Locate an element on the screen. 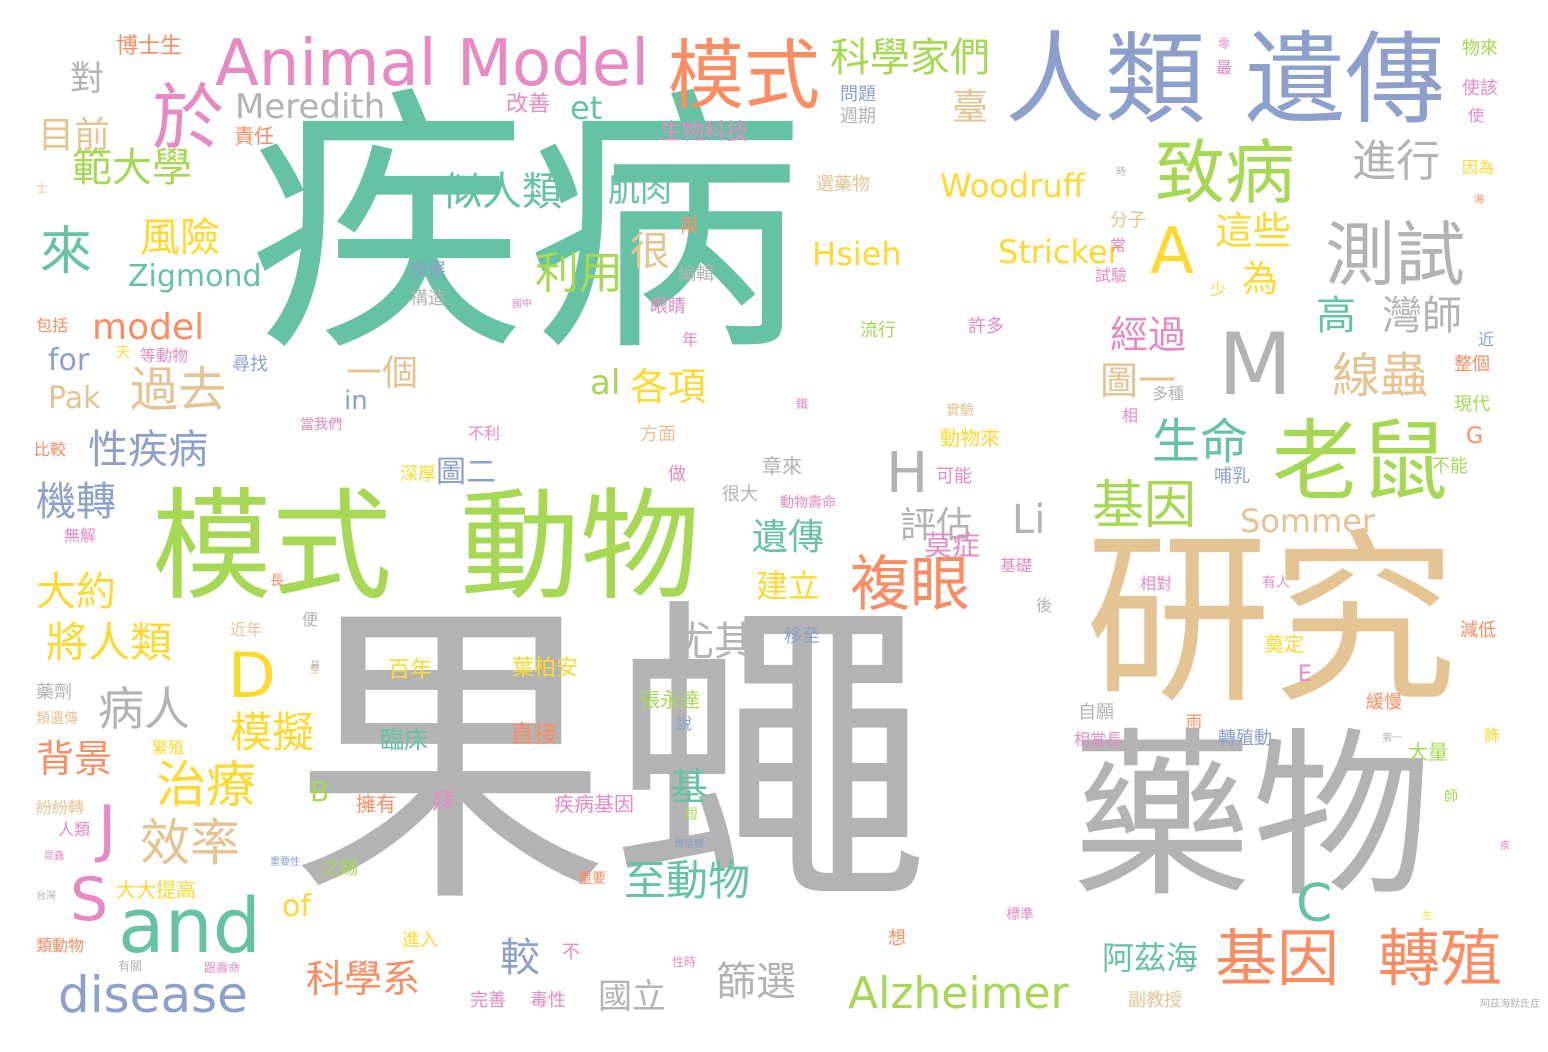  cloud-word: 基 is located at coordinates (689, 787).